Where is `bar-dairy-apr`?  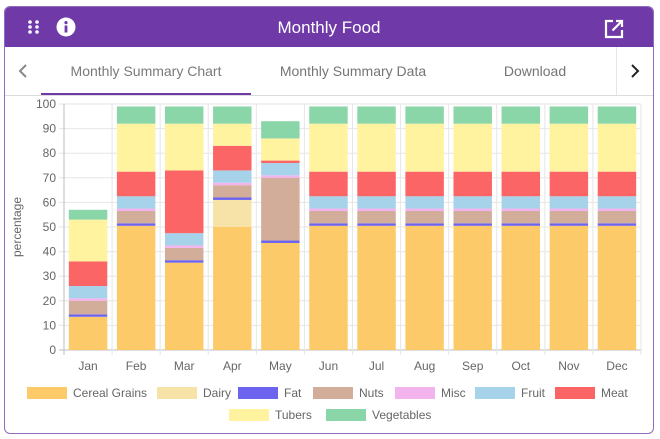 bar-dairy-apr is located at coordinates (232, 213).